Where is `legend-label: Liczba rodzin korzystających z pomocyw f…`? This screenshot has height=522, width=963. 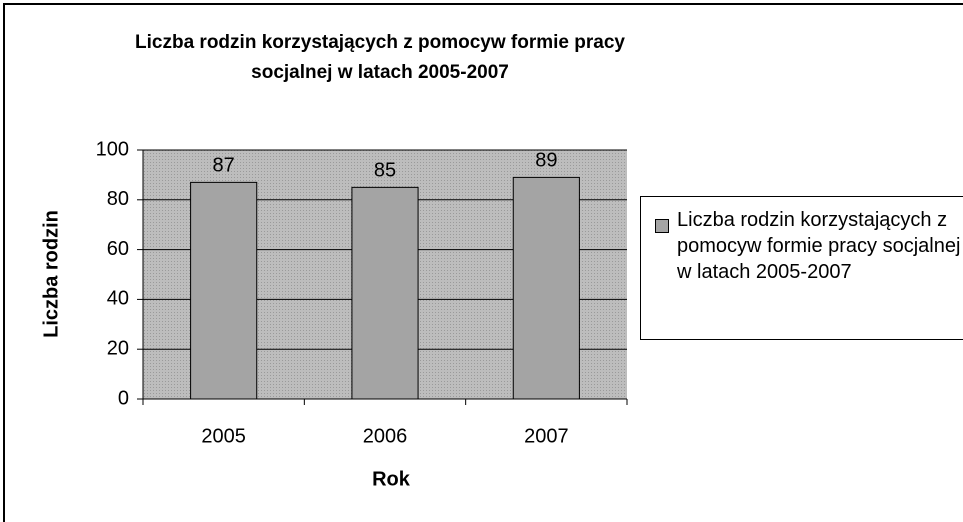 legend-label: Liczba rodzin korzystających z pomocyw f… is located at coordinates (819, 246).